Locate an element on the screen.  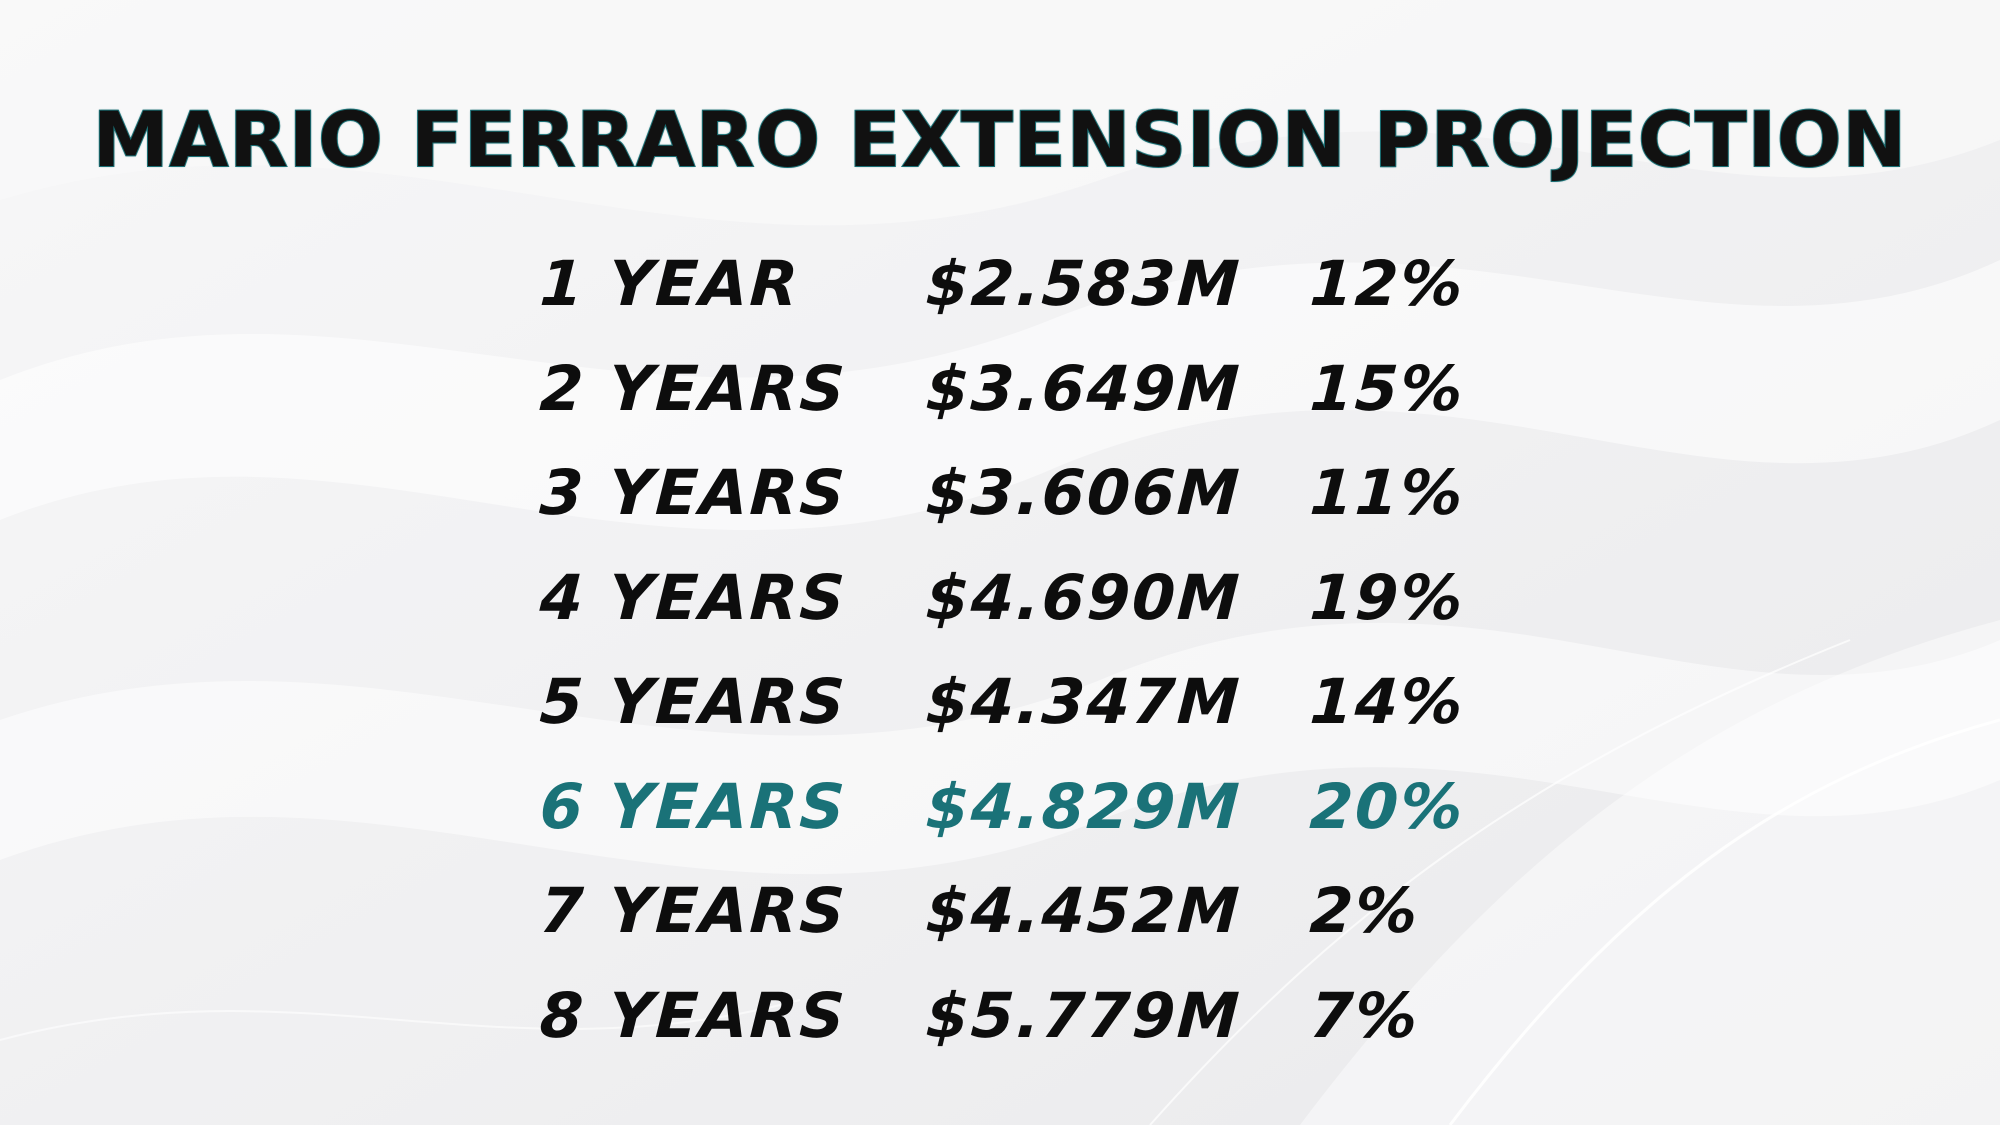
projected-value: $3.606M is located at coordinates (1083, 492).